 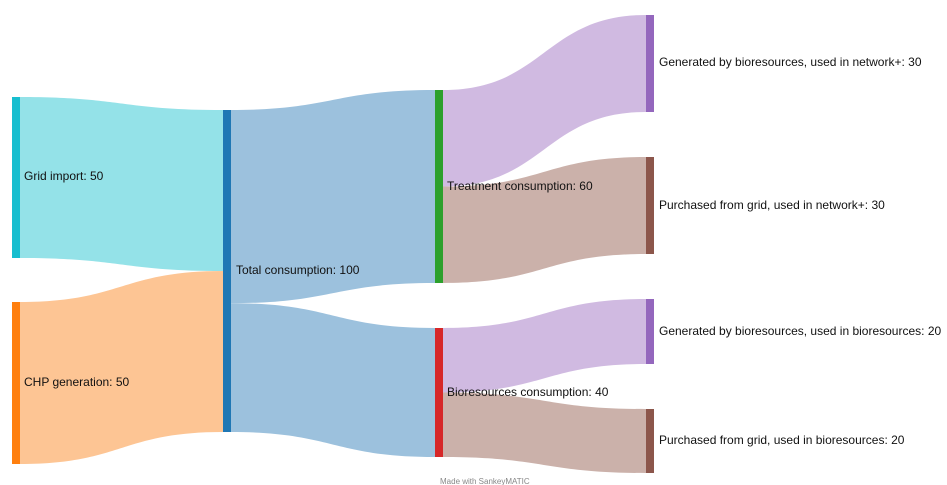 I want to click on node-gen_bio, so click(x=650, y=331).